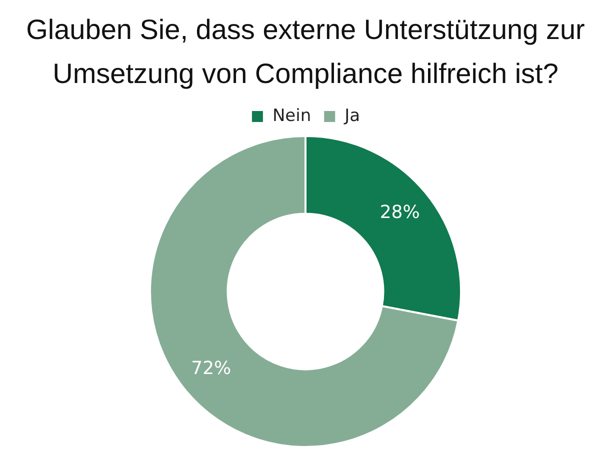 This screenshot has width=611, height=464. I want to click on data-label: 28%, so click(400, 213).